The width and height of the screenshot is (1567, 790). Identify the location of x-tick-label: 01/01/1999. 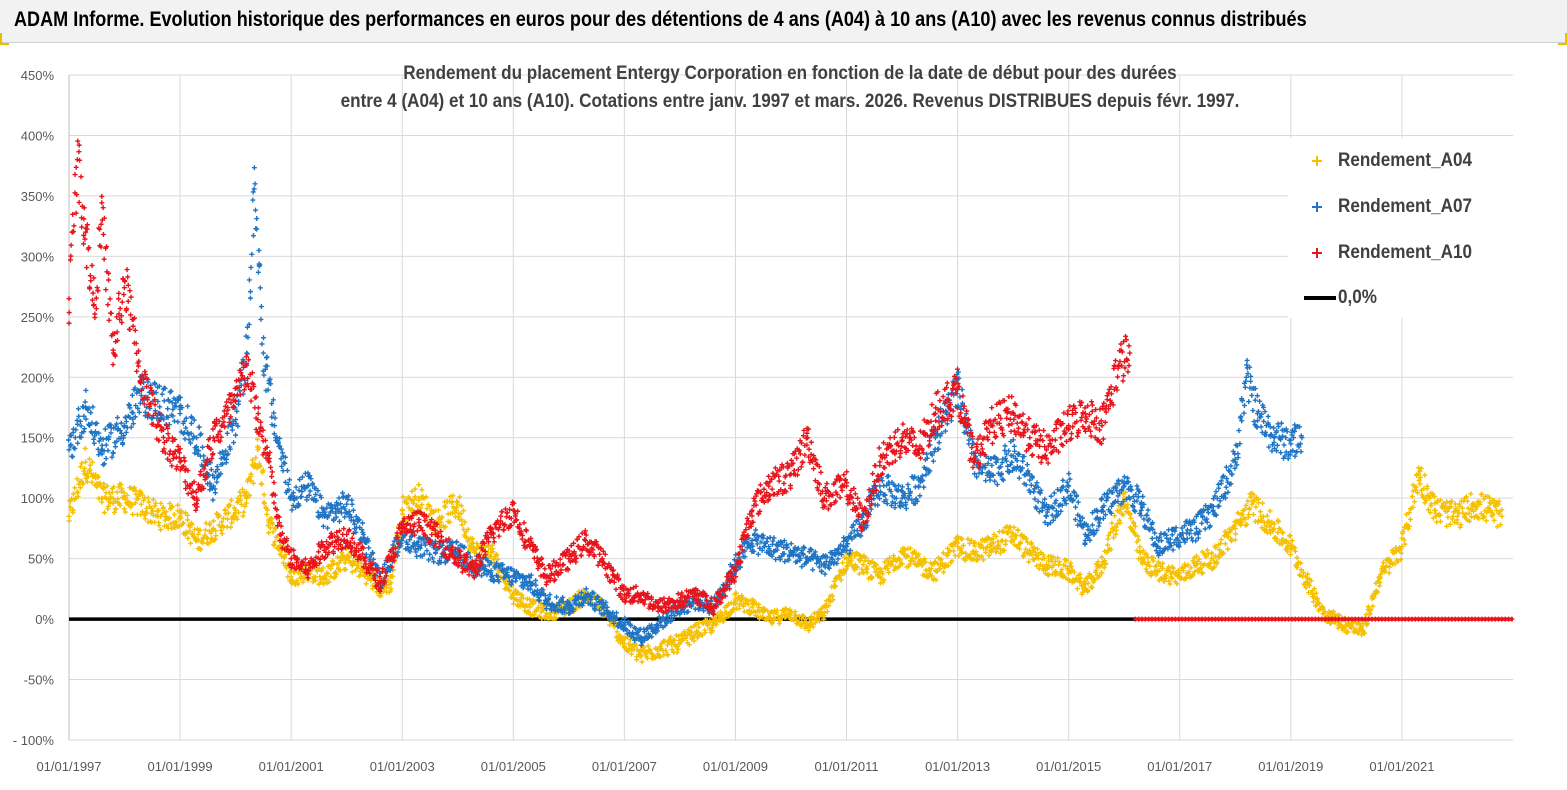
(180, 766).